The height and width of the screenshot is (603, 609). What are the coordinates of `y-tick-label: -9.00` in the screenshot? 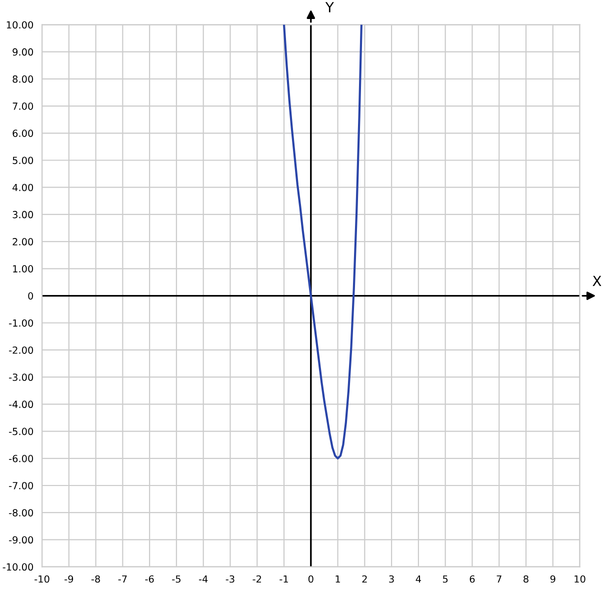 It's located at (21, 540).